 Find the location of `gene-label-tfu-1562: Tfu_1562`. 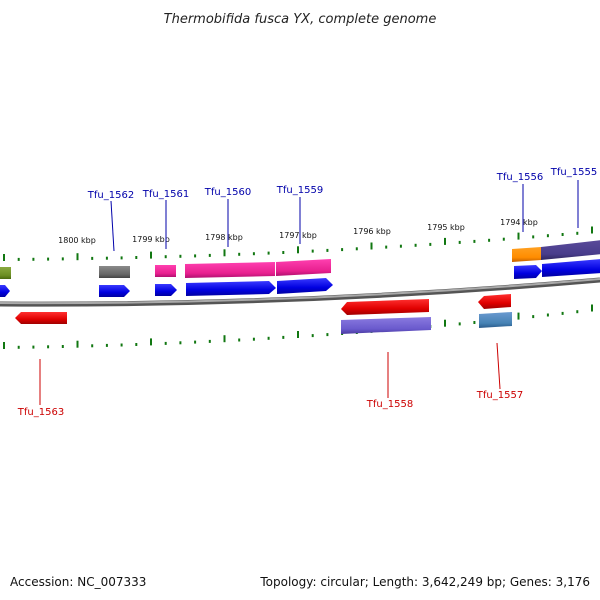

gene-label-tfu-1562: Tfu_1562 is located at coordinates (110, 195).